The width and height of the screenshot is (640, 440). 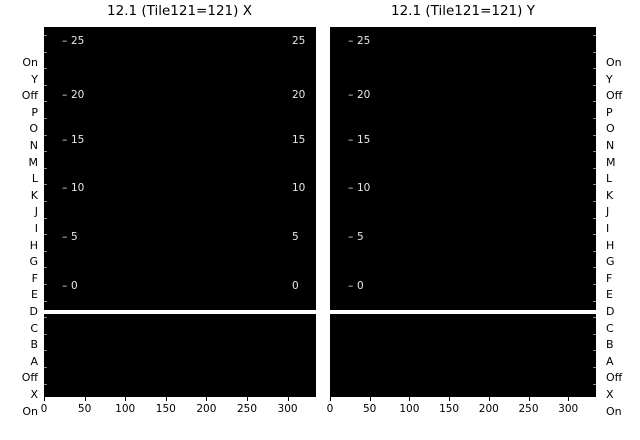 What do you see at coordinates (34, 79) in the screenshot?
I see `category-label-left-1: Y` at bounding box center [34, 79].